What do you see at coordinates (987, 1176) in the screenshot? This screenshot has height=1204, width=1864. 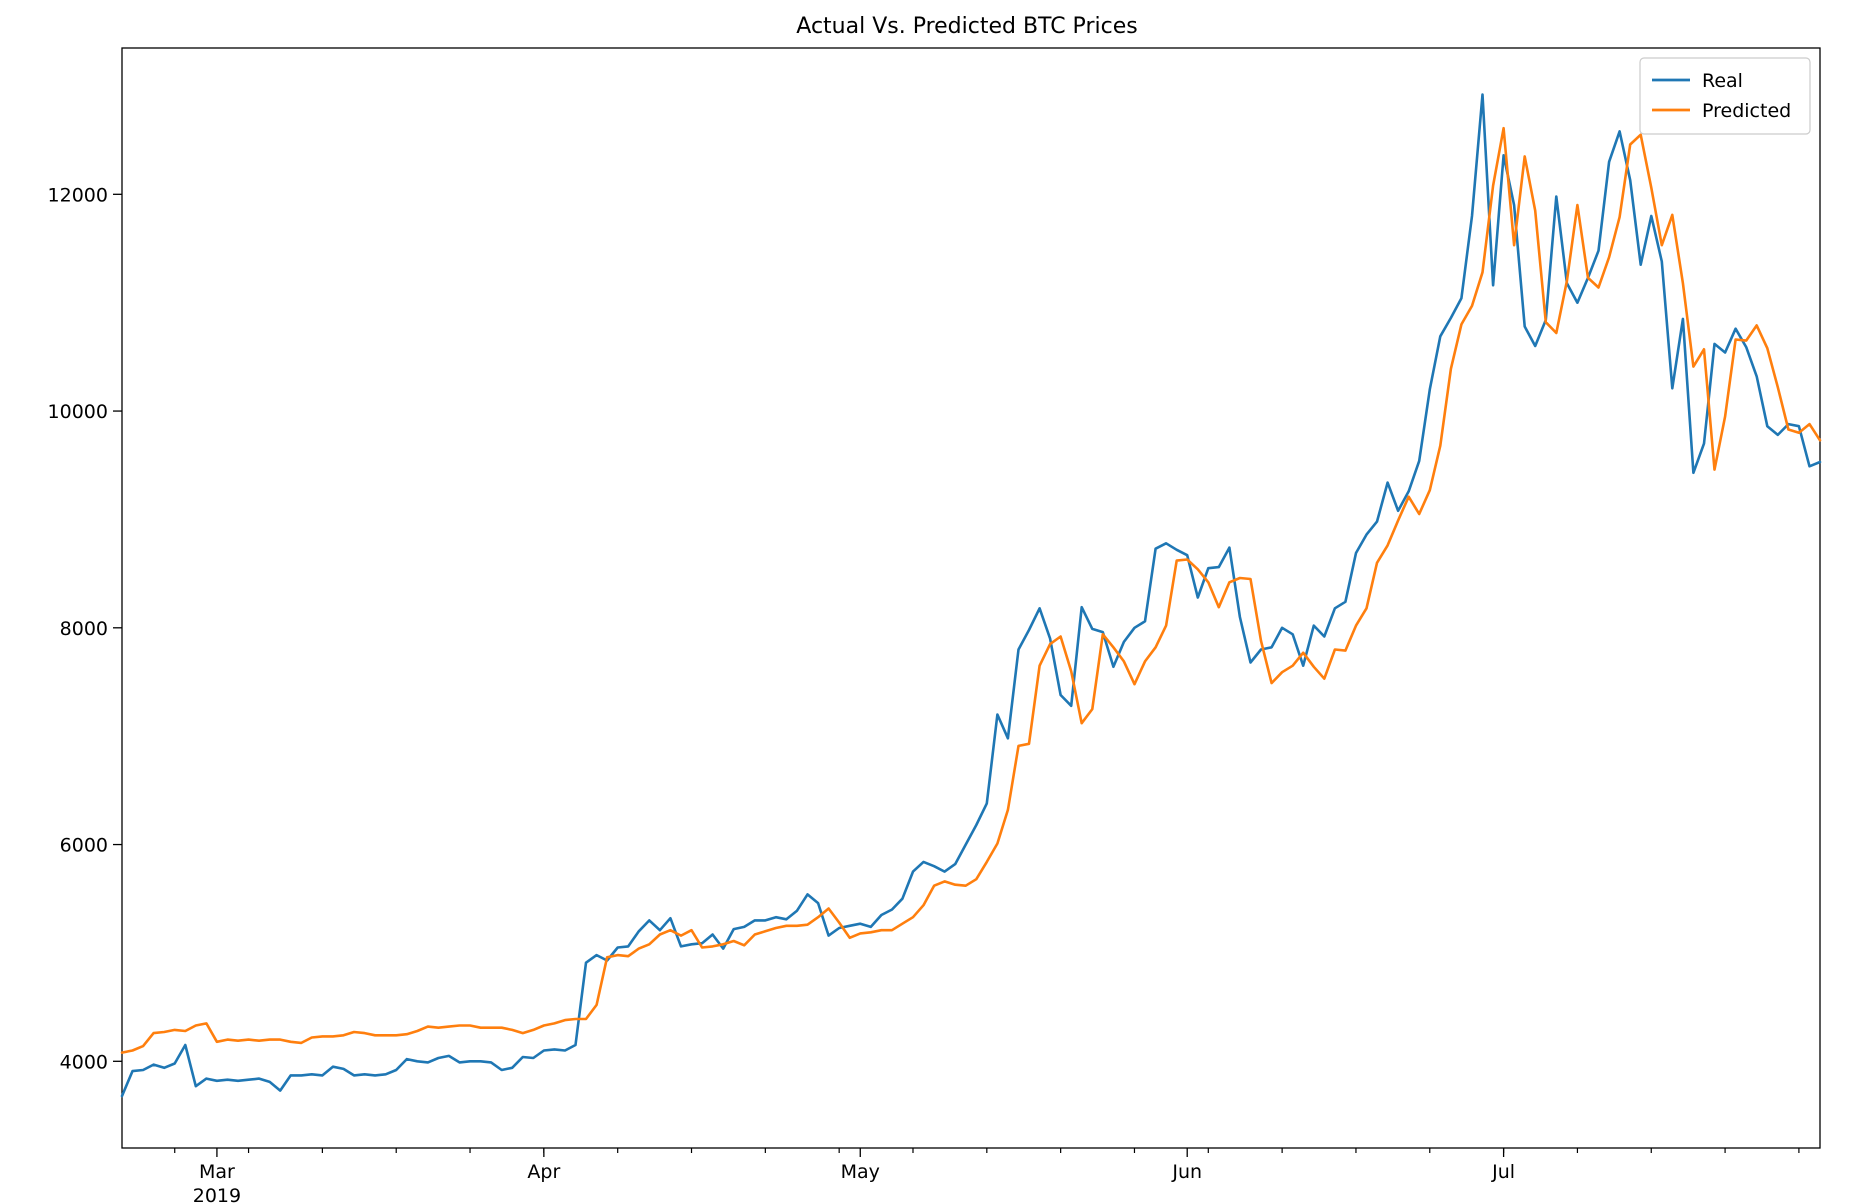 I see `x-axis: Mar 2019 Apr May Jun Jul` at bounding box center [987, 1176].